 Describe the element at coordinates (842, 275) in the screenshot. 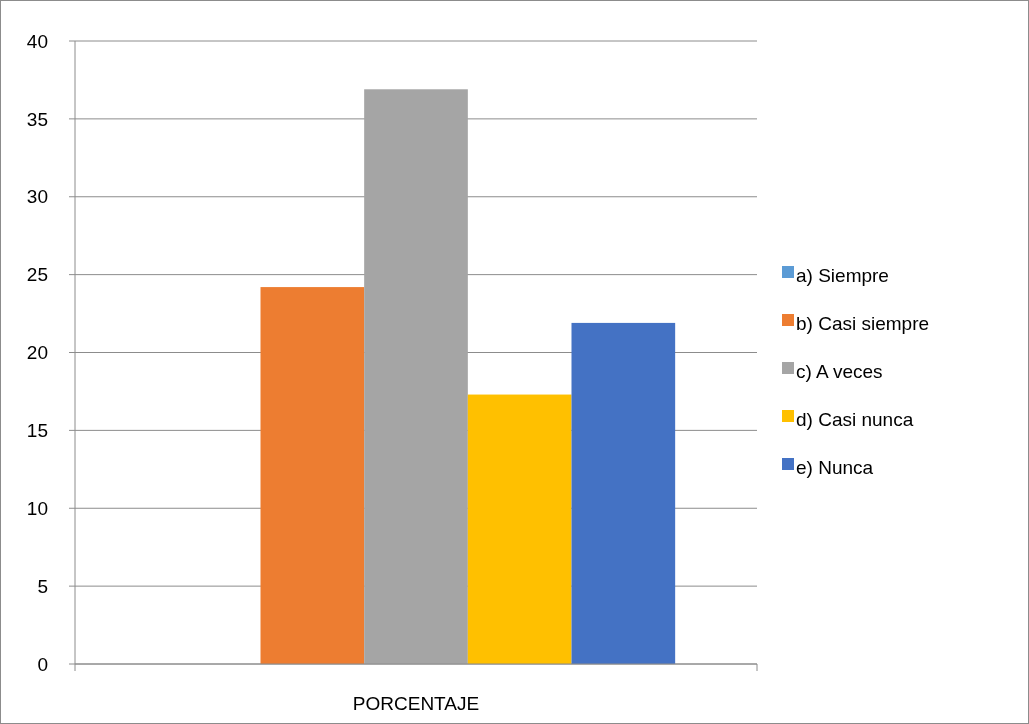

I see `legend-label: a) Siempre` at that location.